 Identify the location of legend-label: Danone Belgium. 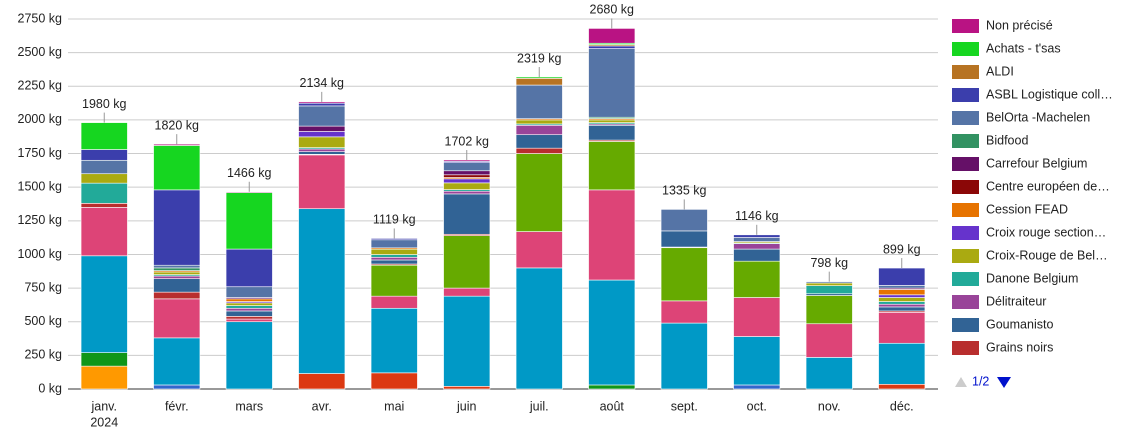
(1032, 278).